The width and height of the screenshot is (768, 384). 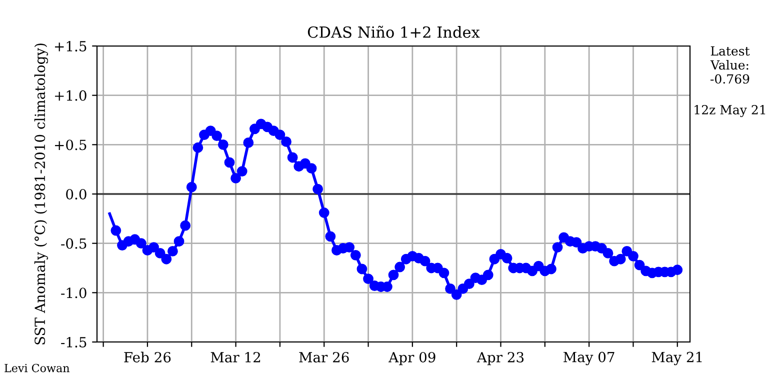 I want to click on text: Levi Cowan, so click(x=37, y=368).